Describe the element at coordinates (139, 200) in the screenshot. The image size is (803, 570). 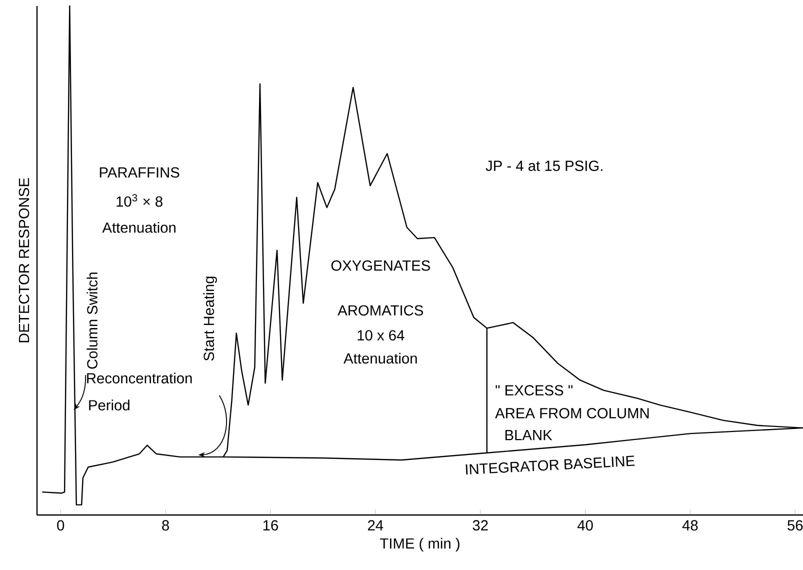
I see `annotation: 10$^{3}$ × 8` at that location.